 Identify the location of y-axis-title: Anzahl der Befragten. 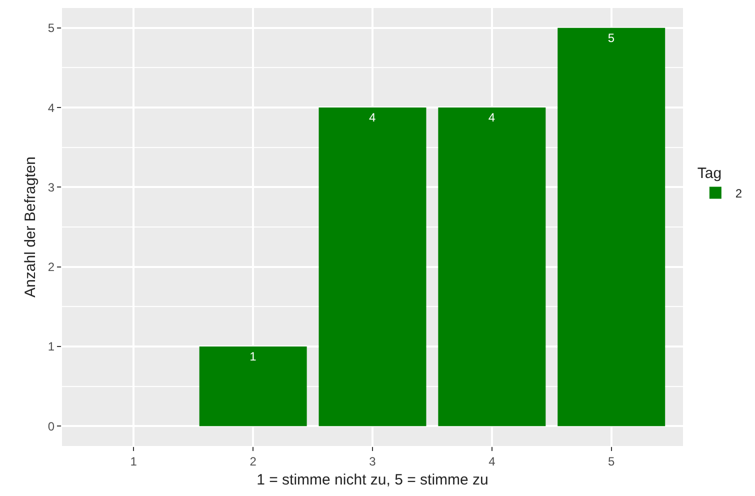
(31, 227).